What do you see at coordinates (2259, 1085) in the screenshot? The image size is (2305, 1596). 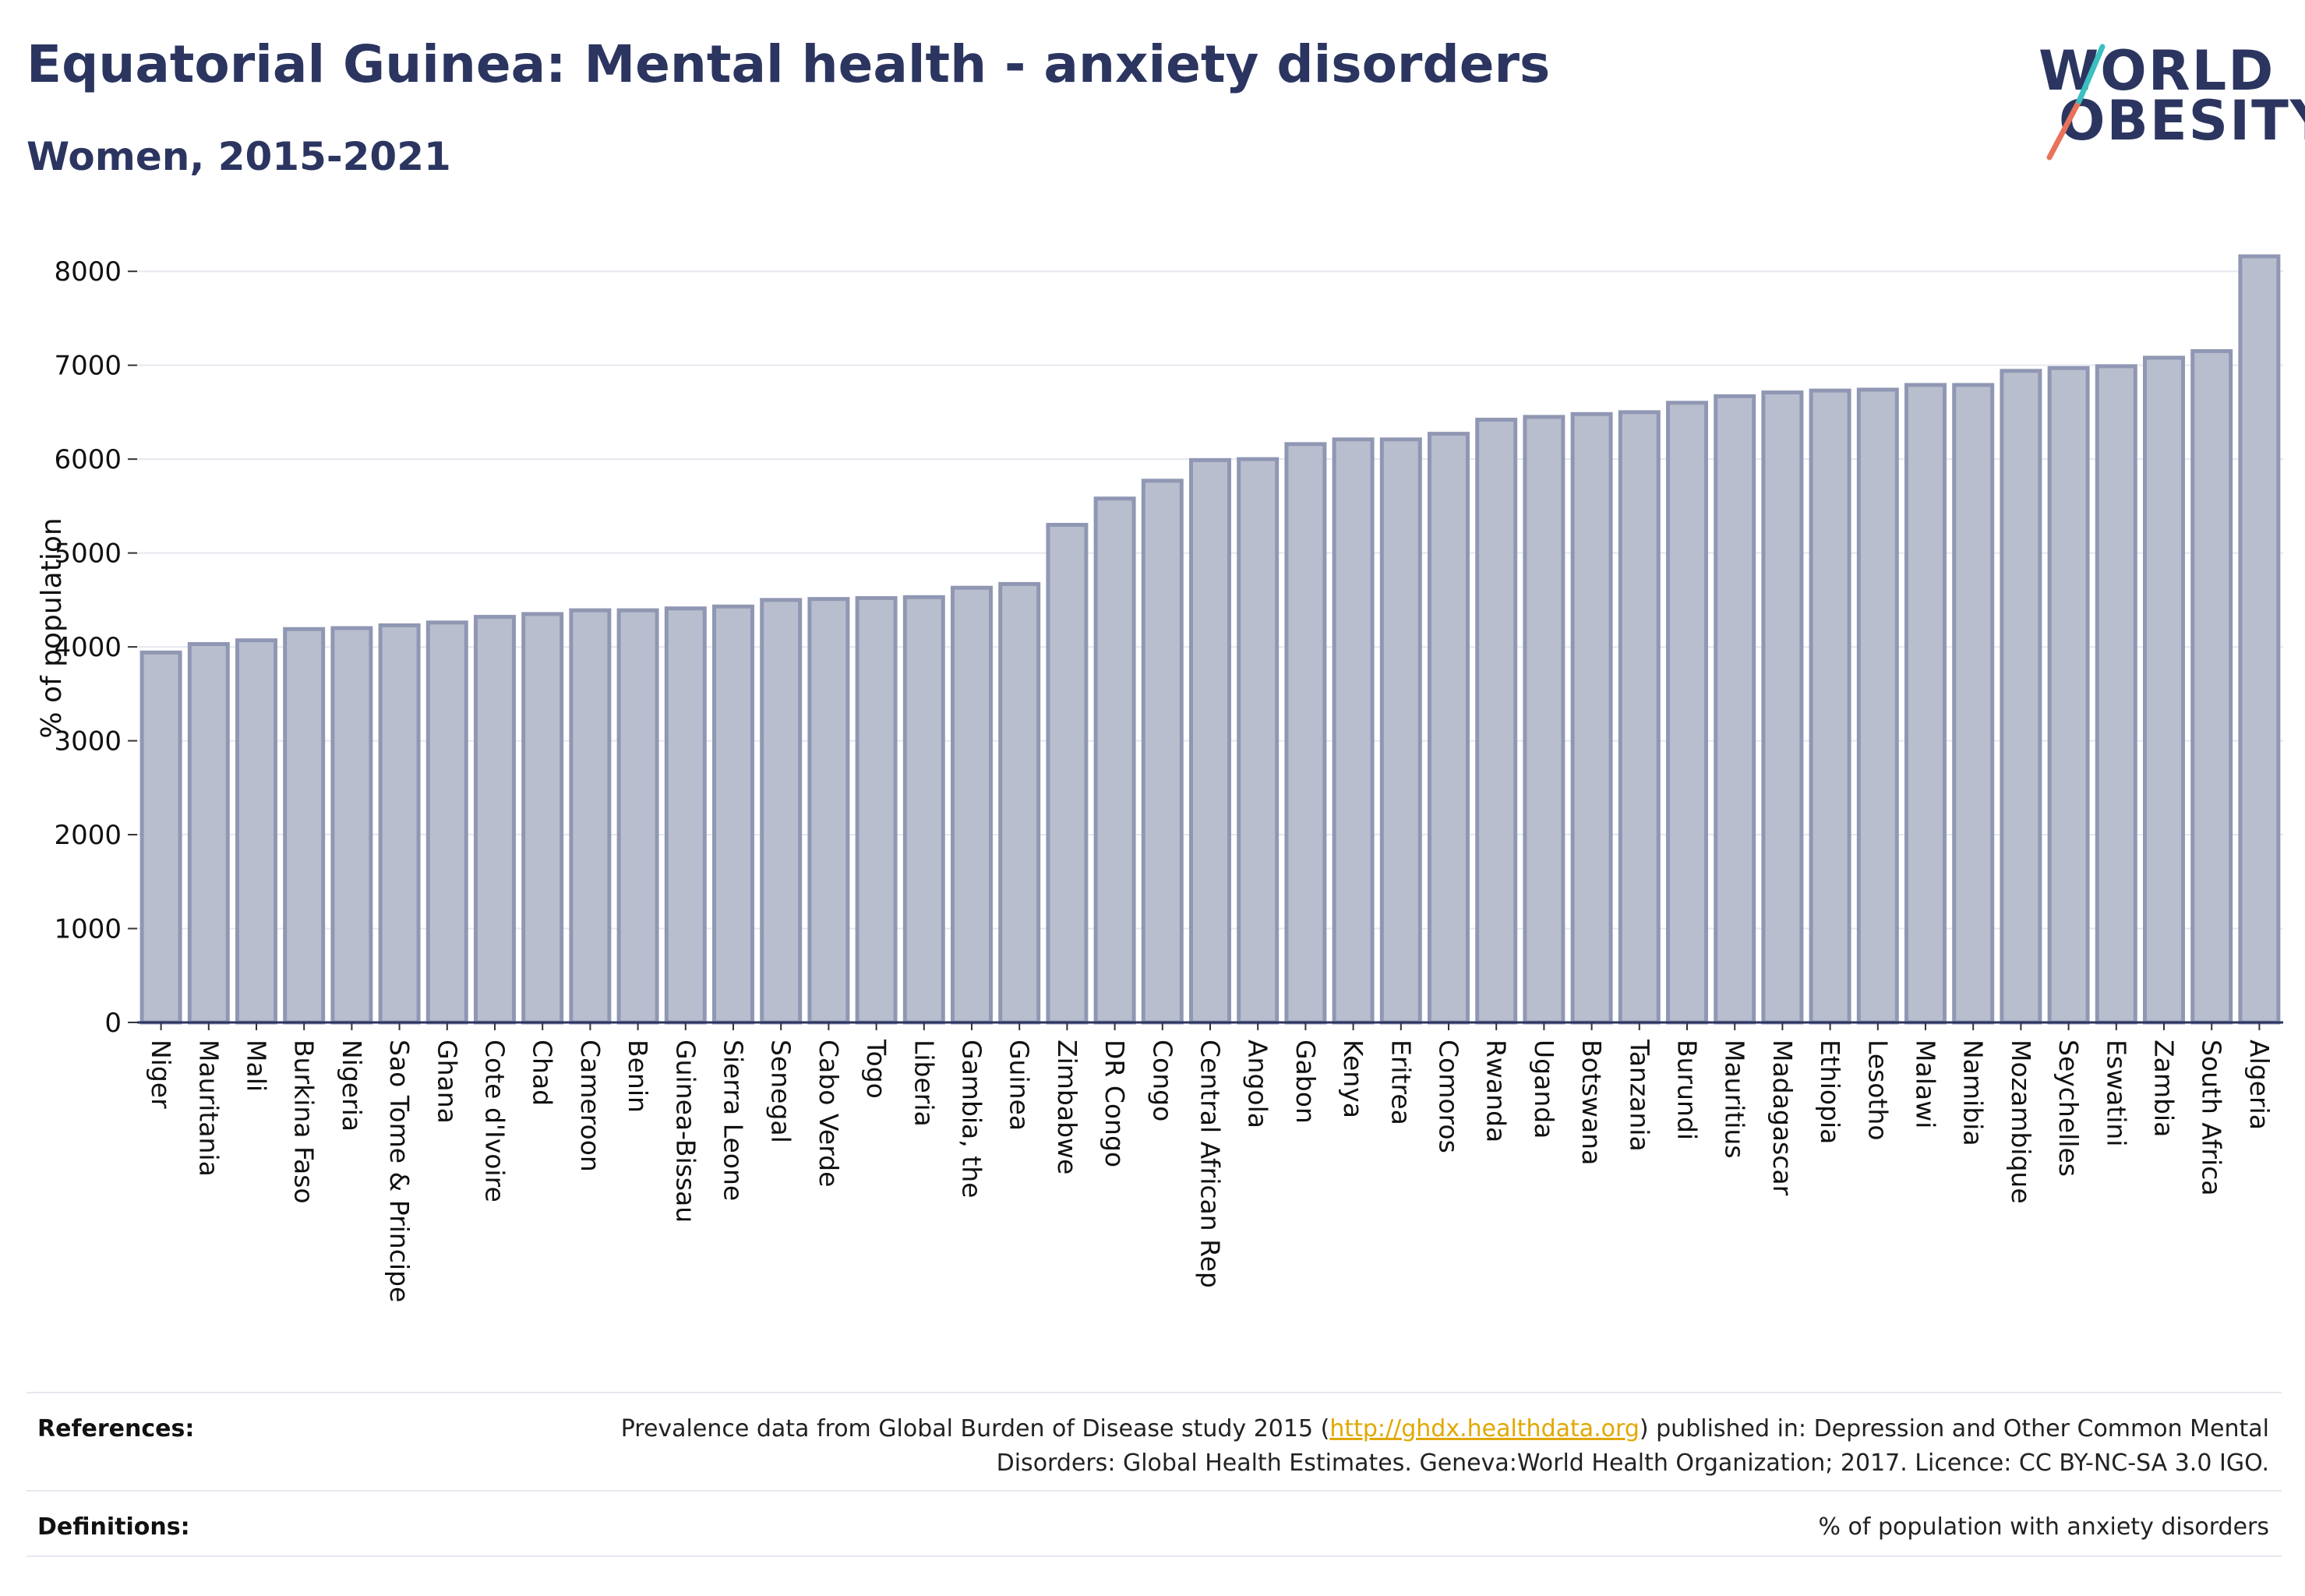 I see `x-tick-label: Algeria` at bounding box center [2259, 1085].